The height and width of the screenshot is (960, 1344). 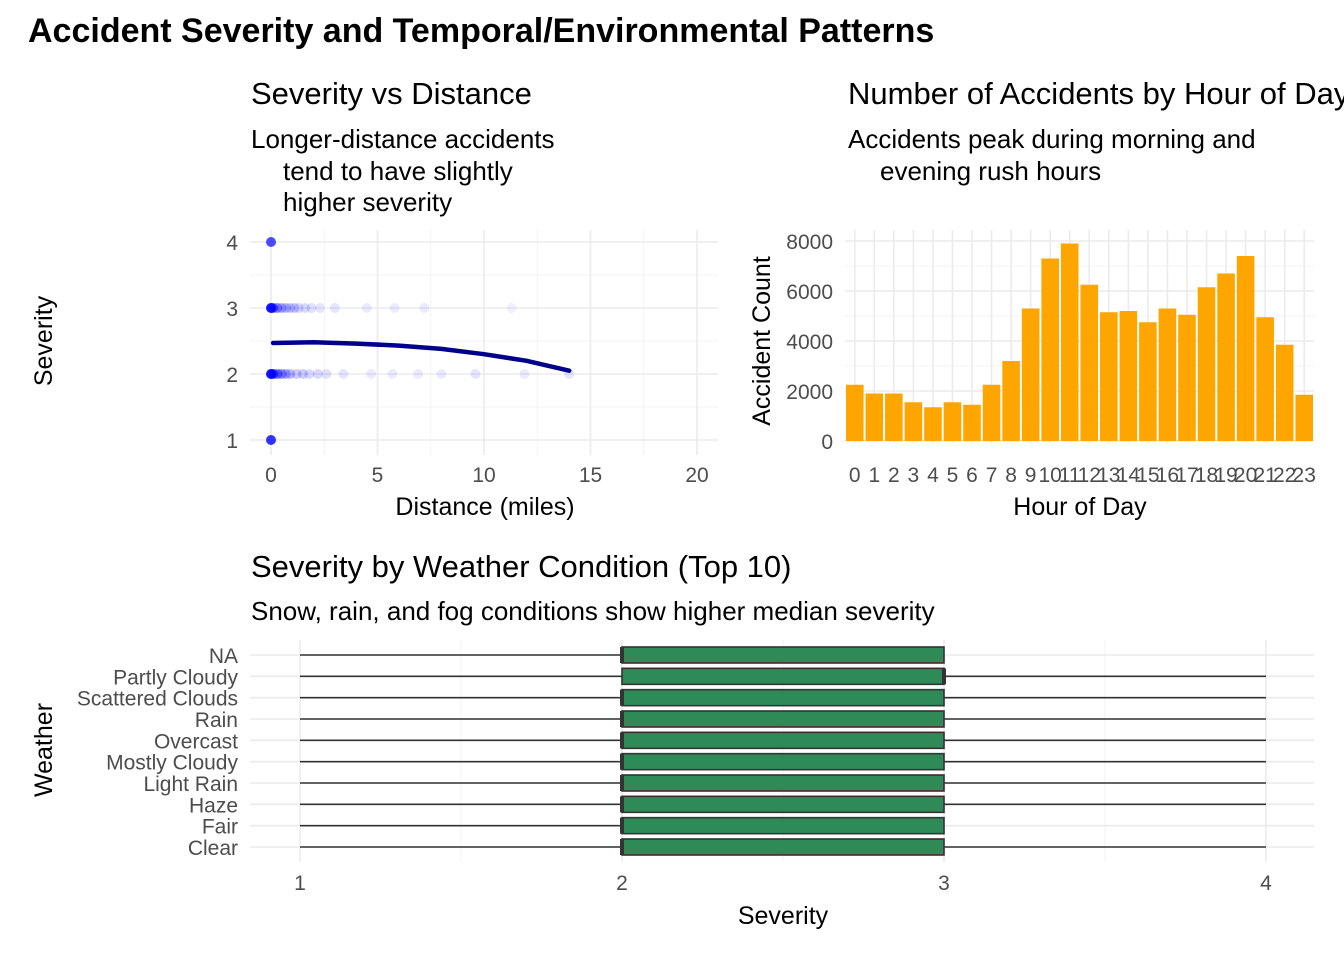 I want to click on scatter-trend-line, so click(x=421, y=356).